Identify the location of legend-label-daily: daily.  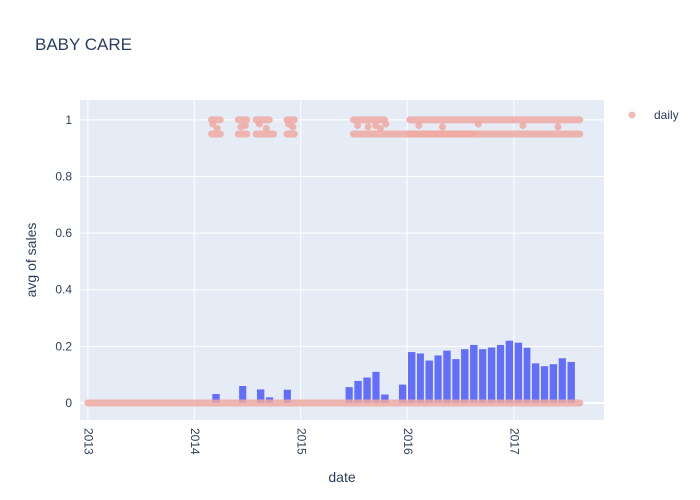
(666, 115).